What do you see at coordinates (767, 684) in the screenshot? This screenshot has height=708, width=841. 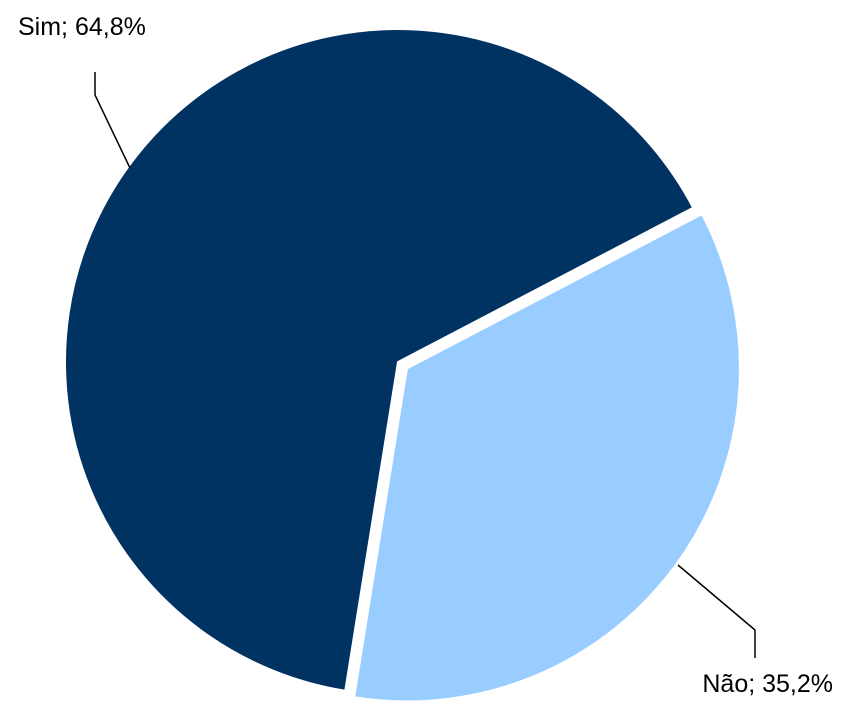 I see `data-label: Não; 35,2%` at bounding box center [767, 684].